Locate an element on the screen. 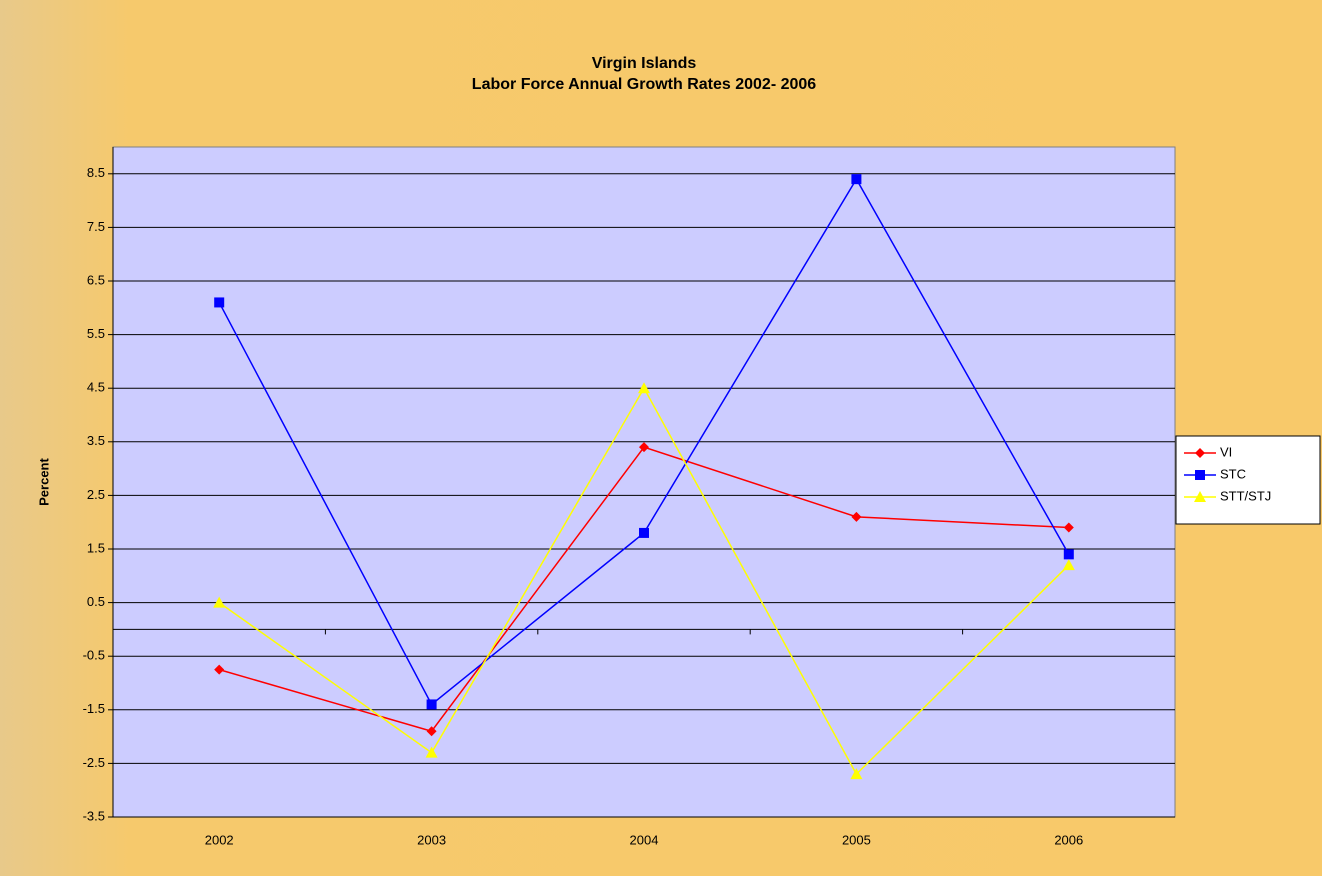 The image size is (1322, 876). y-tick-label: -0.5 is located at coordinates (94, 655).